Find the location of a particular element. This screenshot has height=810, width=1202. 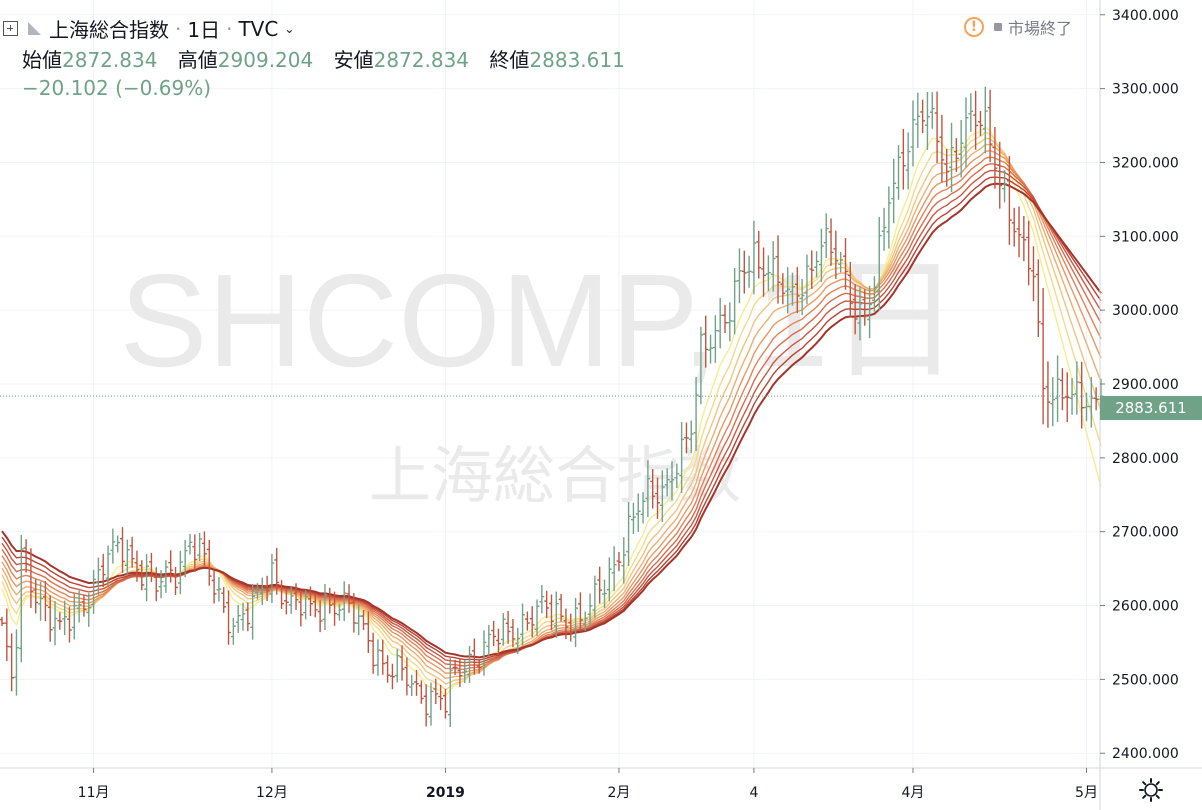

price-tick-label: 2900.000 is located at coordinates (1145, 385).